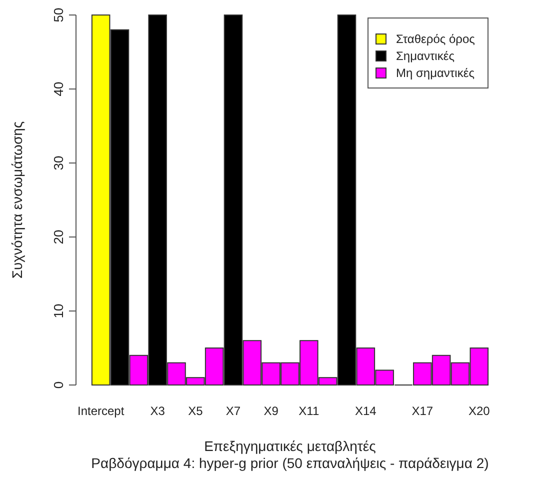  Describe the element at coordinates (290, 463) in the screenshot. I see `text: Ραβδόγραμμα 4: hyper-g prior (50 επαναλήψεις - παράδειγμα 2)` at that location.